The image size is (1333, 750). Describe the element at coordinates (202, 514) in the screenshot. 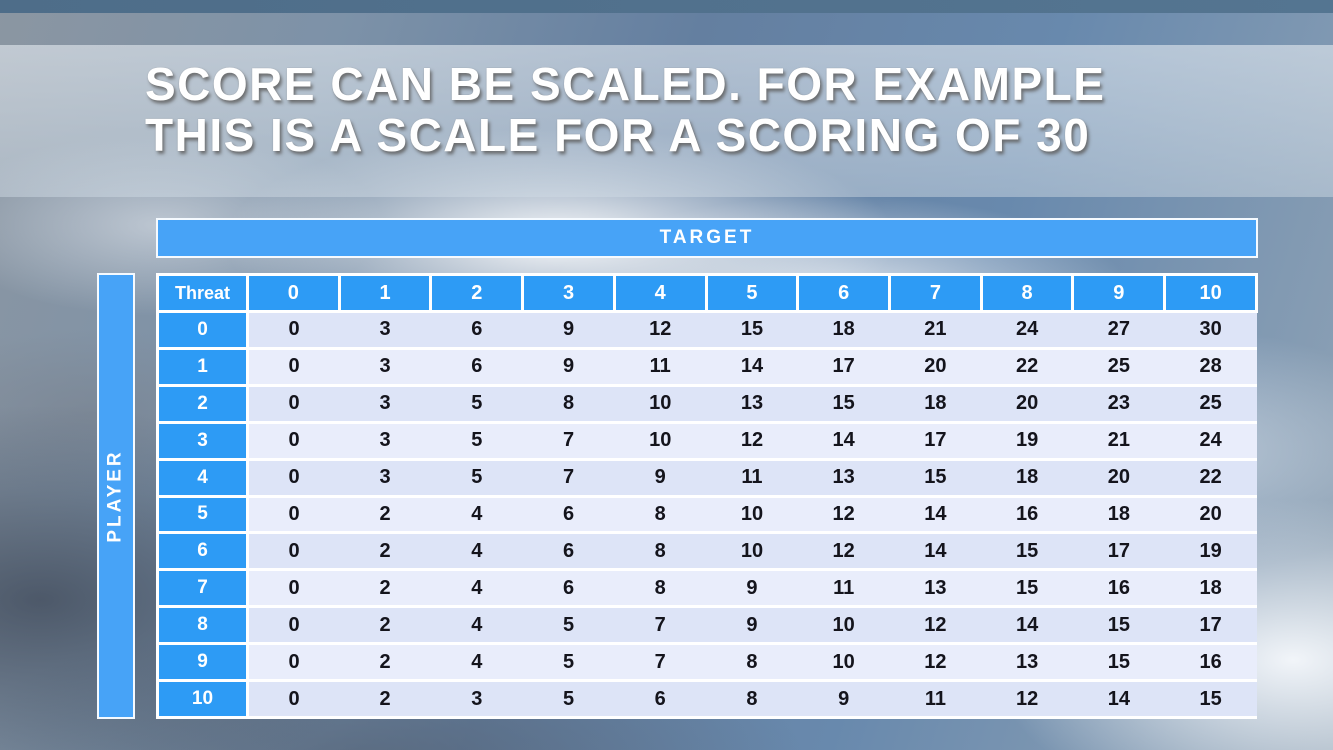

I see `row-header-5: 5` at that location.